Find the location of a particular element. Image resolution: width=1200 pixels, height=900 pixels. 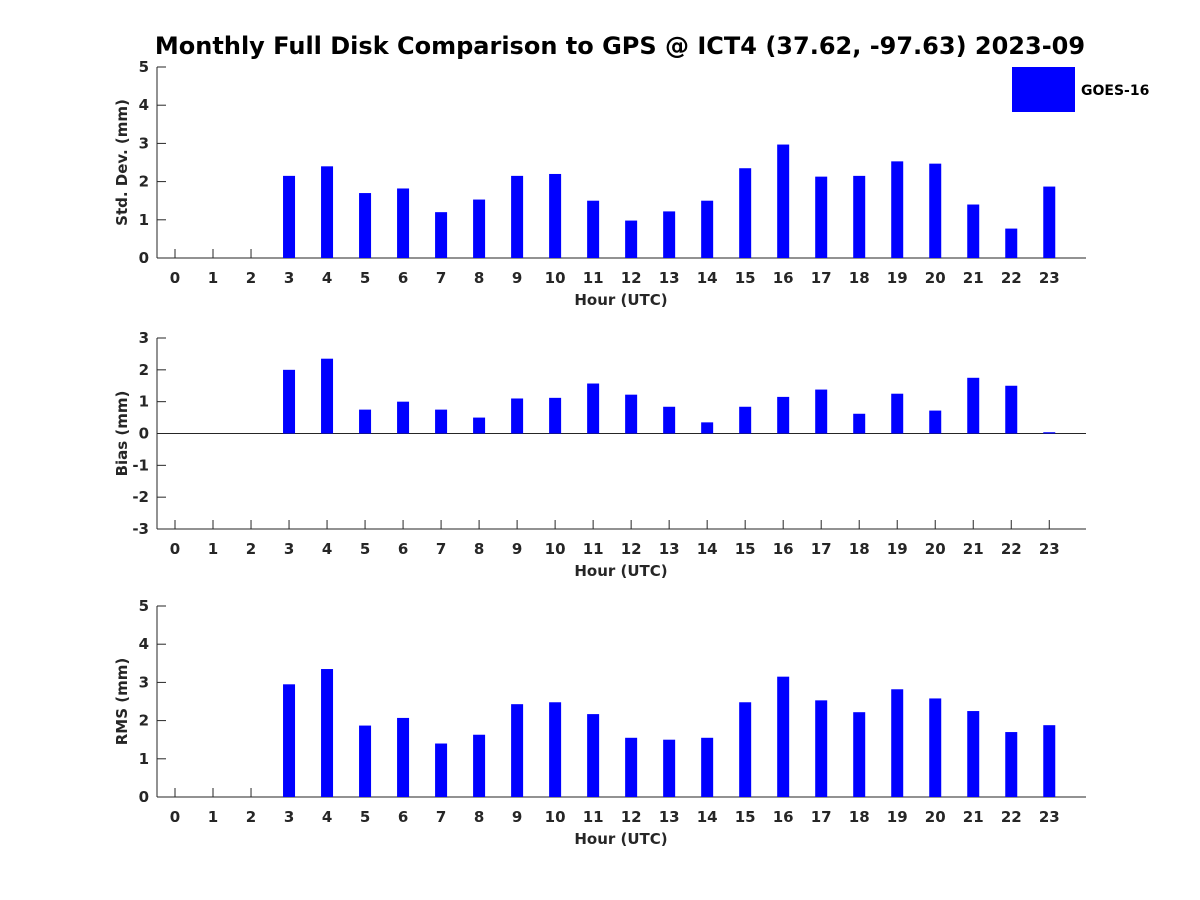

legend-label-goes-16: GOES-16 is located at coordinates (1115, 91).